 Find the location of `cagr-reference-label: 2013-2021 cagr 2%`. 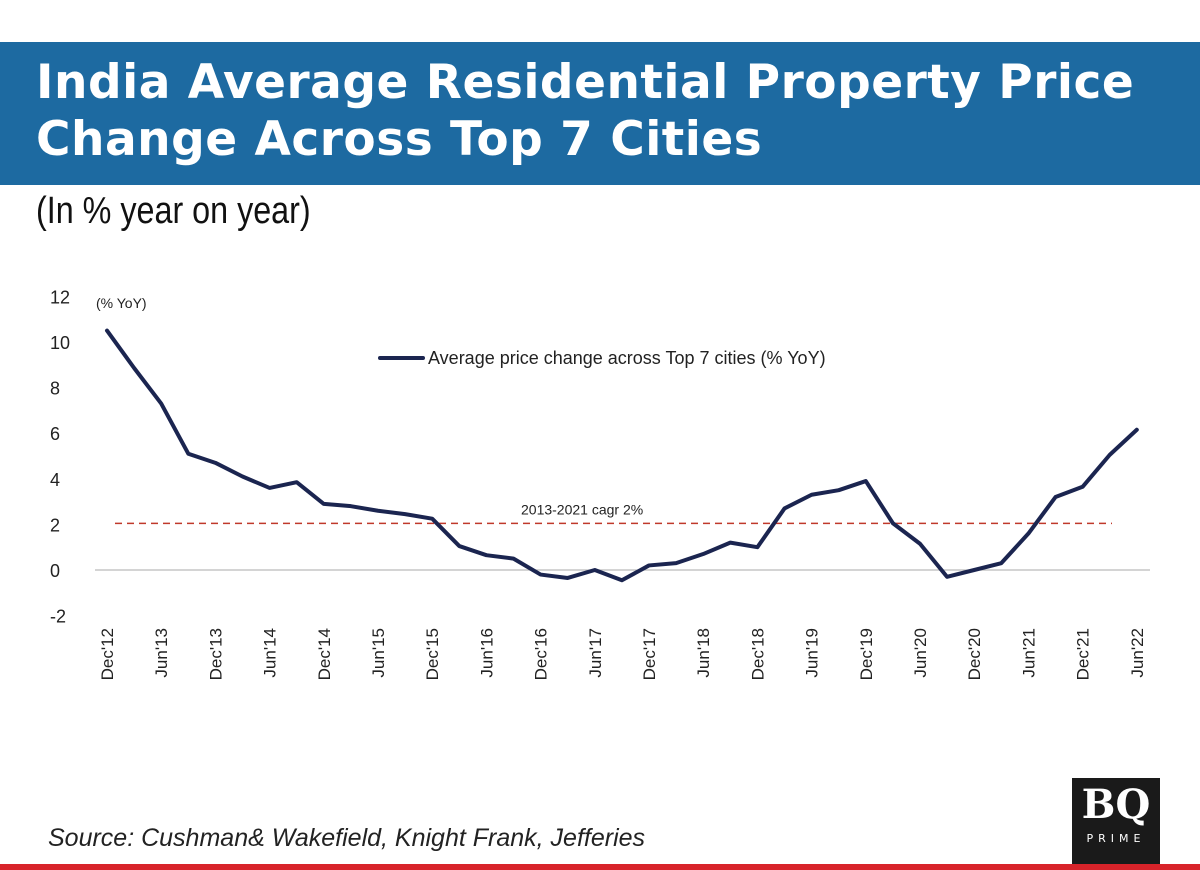

cagr-reference-label: 2013-2021 cagr 2% is located at coordinates (582, 509).